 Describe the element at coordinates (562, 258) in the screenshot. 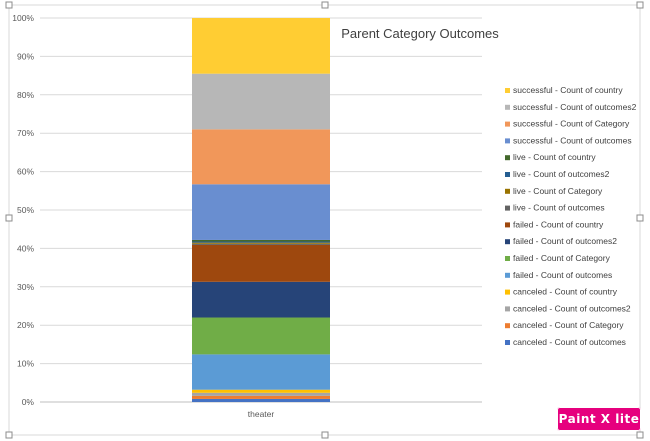

I see `legend-label: failed - Count of Category` at that location.